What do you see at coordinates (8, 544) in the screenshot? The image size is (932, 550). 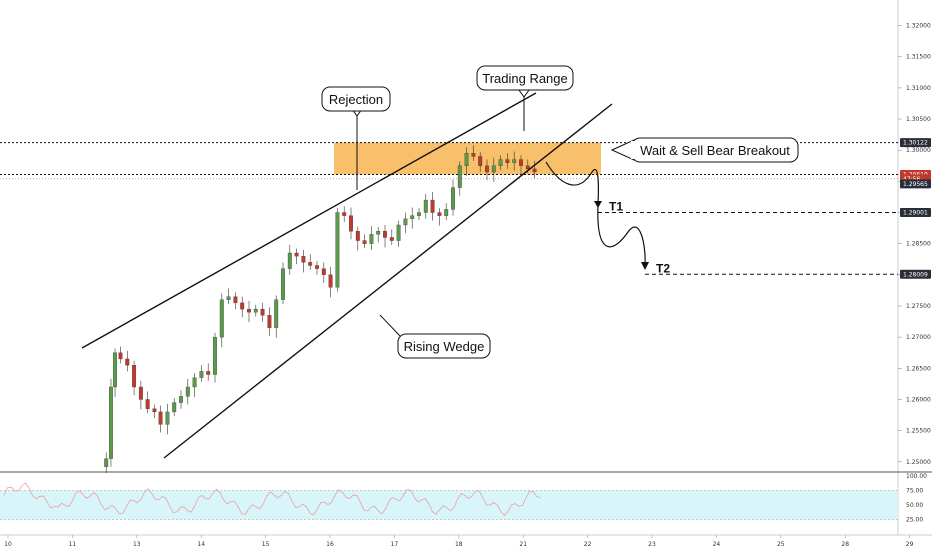 I see `date-tick-label: 10` at bounding box center [8, 544].